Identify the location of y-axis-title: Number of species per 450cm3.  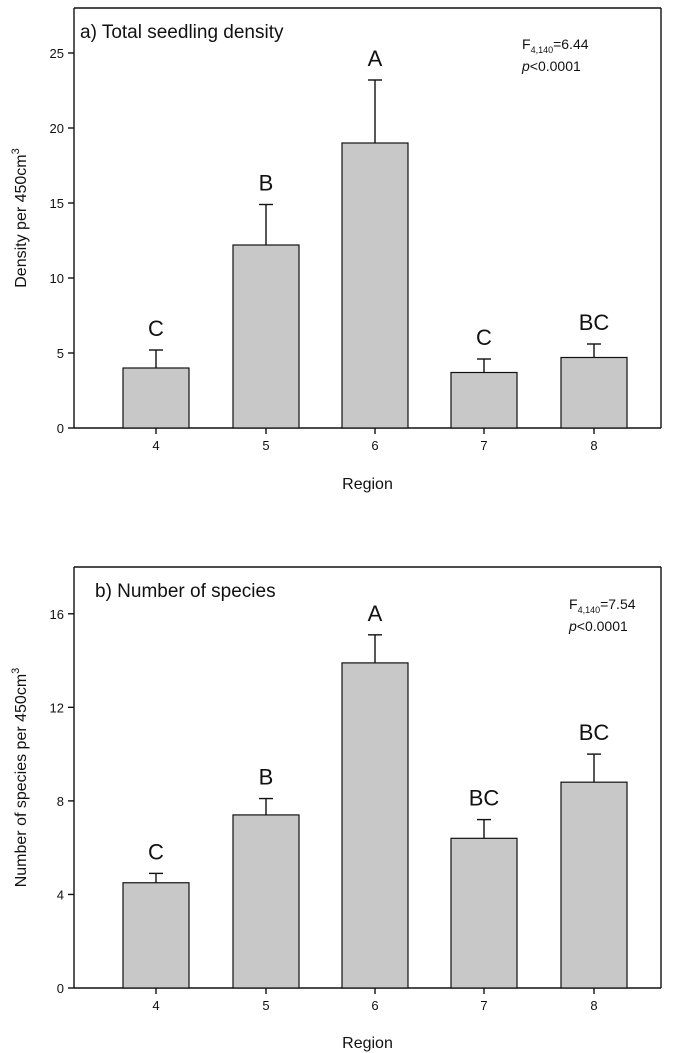
(20, 778).